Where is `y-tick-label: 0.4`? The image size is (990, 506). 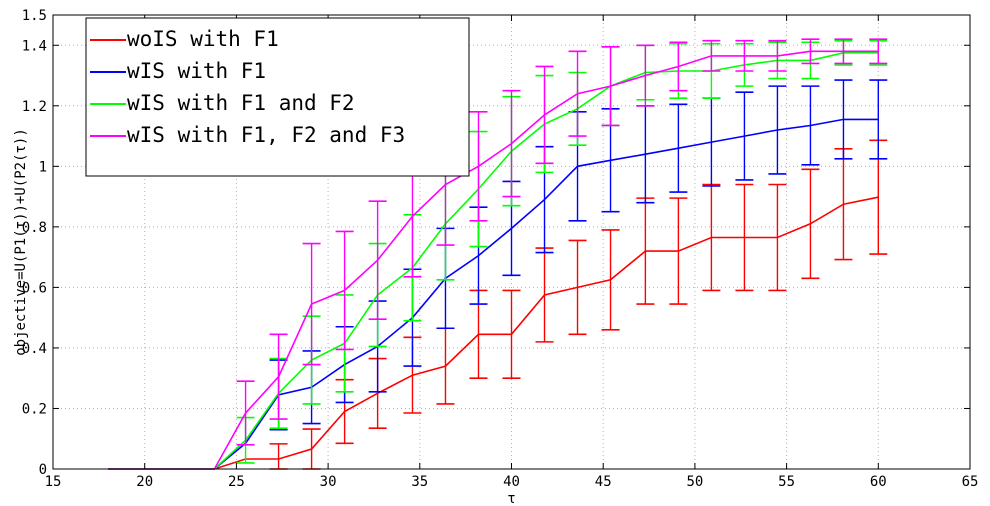 y-tick-label: 0.4 is located at coordinates (34, 349).